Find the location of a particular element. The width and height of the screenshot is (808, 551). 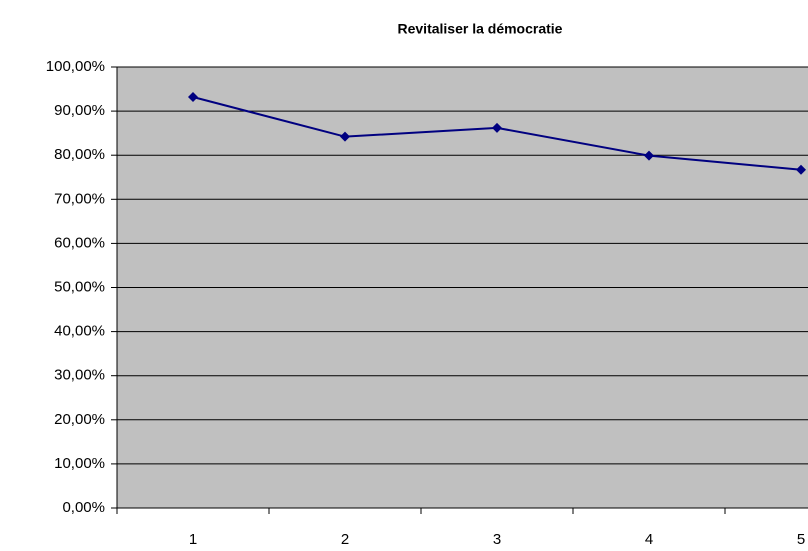

x-tick-label: 1 is located at coordinates (193, 539).